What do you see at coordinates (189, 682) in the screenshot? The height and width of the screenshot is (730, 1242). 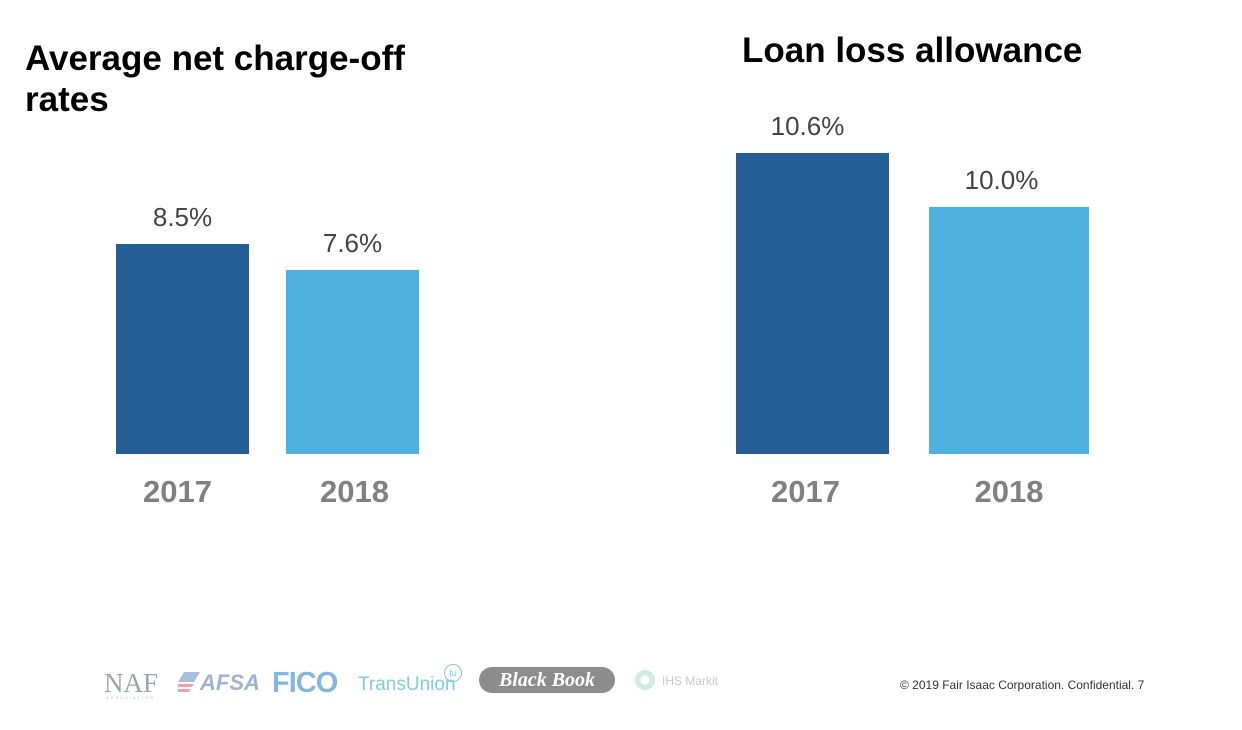 I see `afsa-flag-icon` at bounding box center [189, 682].